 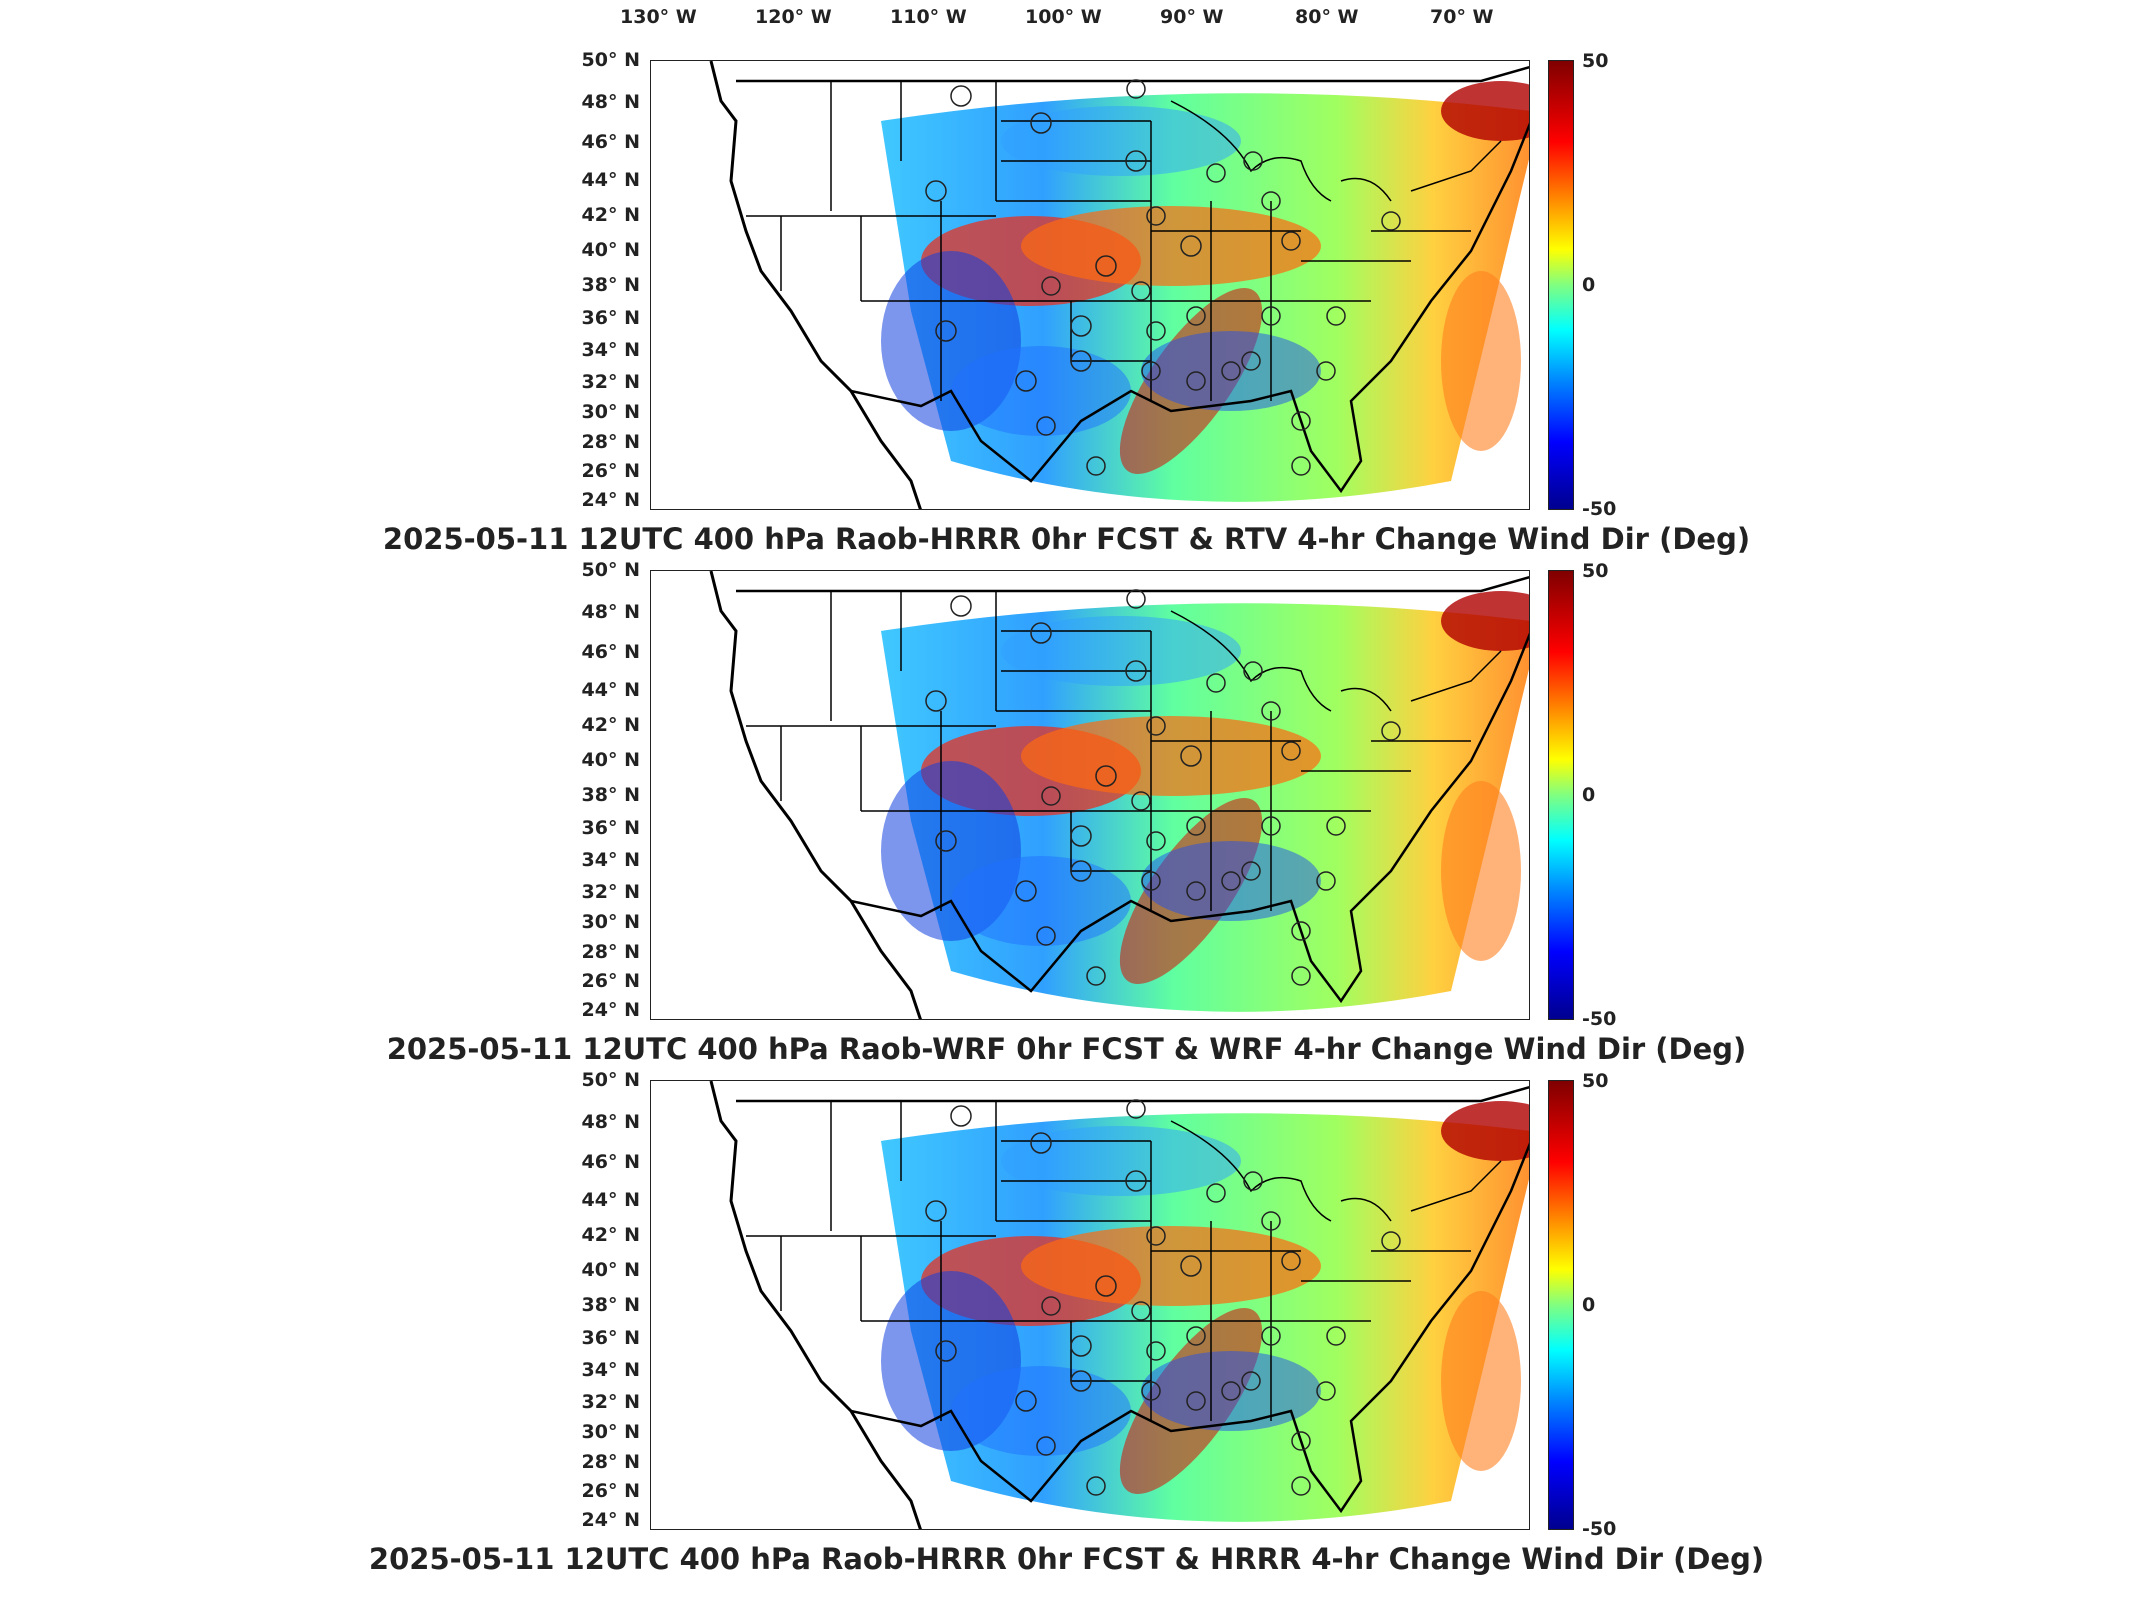 I want to click on lon-label: 70° W, so click(x=1462, y=17).